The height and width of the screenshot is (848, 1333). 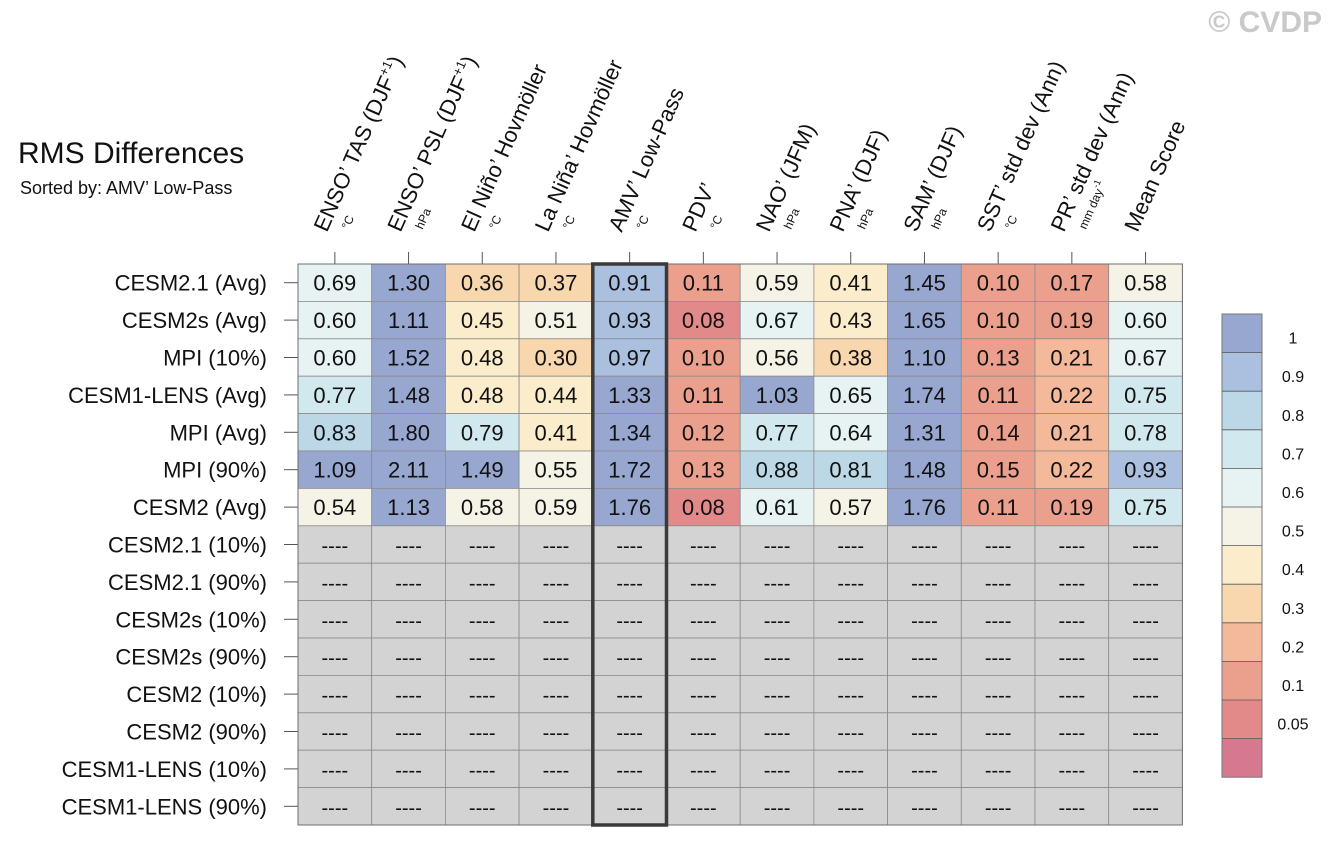 What do you see at coordinates (196, 694) in the screenshot?
I see `row-label: CESM2 (10%)` at bounding box center [196, 694].